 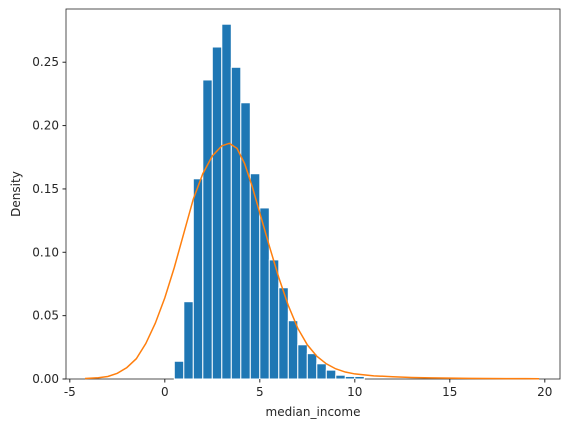 What do you see at coordinates (354, 392) in the screenshot?
I see `x-tick-label: 10` at bounding box center [354, 392].